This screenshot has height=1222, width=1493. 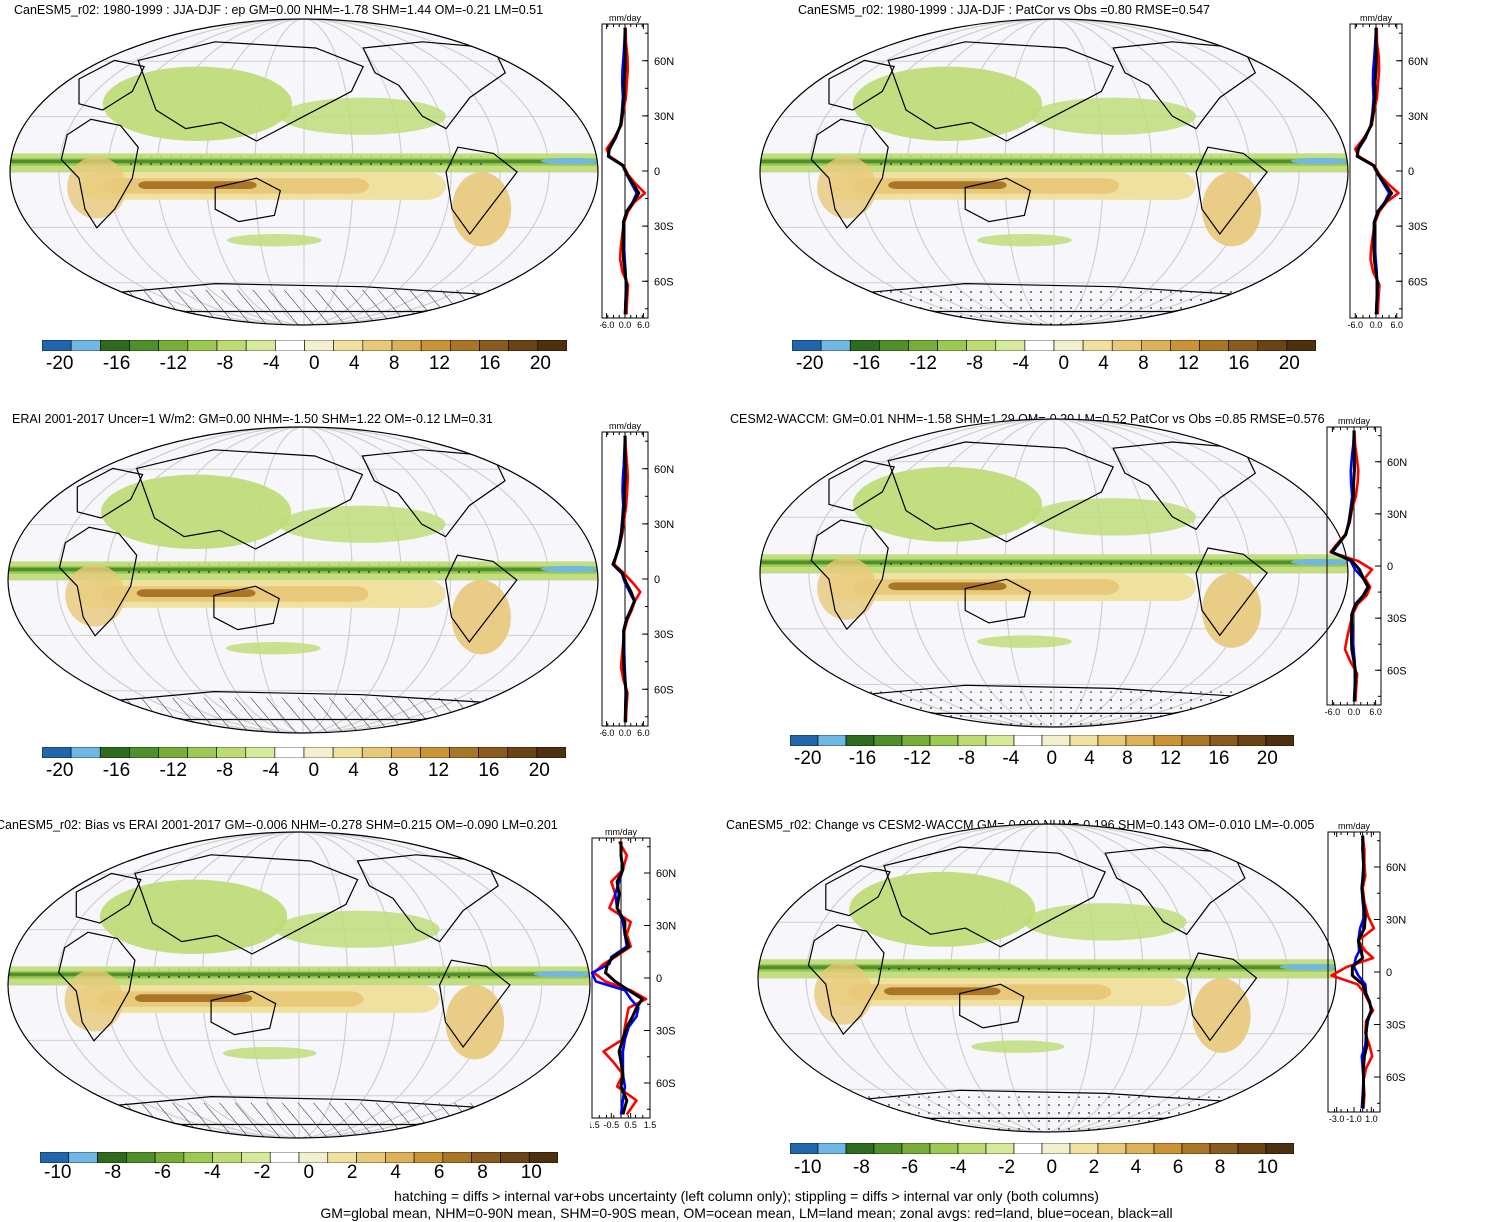 I want to click on colorbar-tick-label: 0, so click(x=314, y=364).